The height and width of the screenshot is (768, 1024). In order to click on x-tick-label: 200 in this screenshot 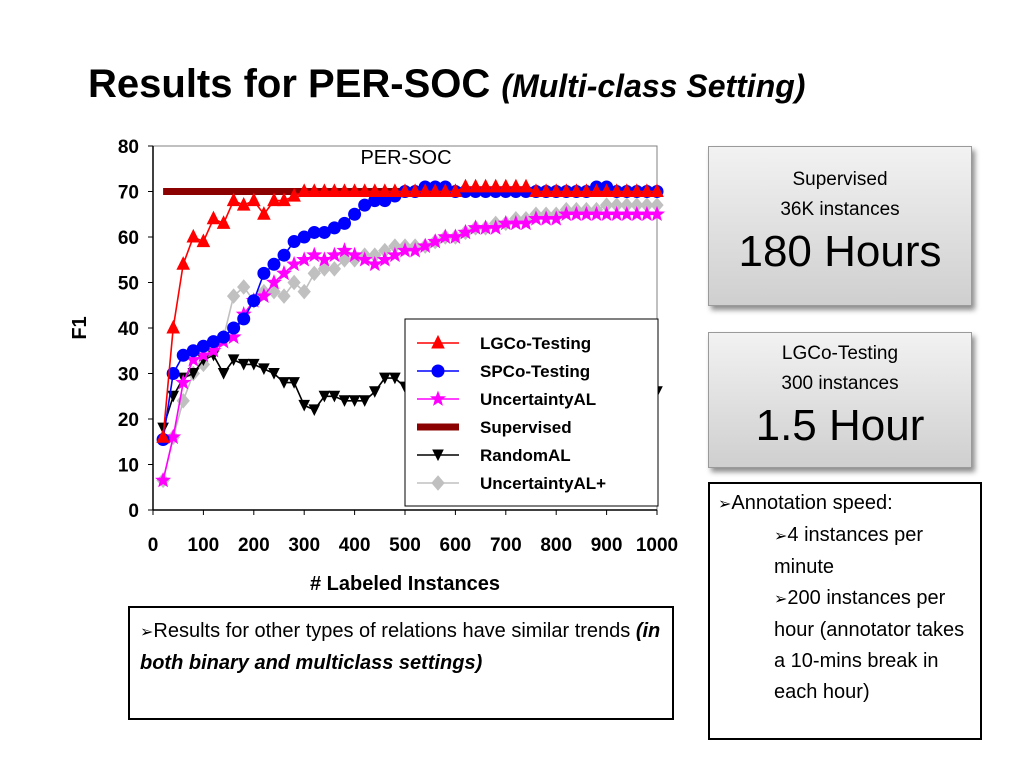, I will do `click(254, 545)`.